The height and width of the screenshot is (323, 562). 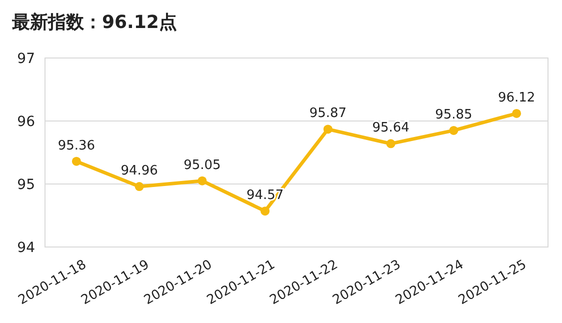 What do you see at coordinates (517, 98) in the screenshot?
I see `data-label: 96.12` at bounding box center [517, 98].